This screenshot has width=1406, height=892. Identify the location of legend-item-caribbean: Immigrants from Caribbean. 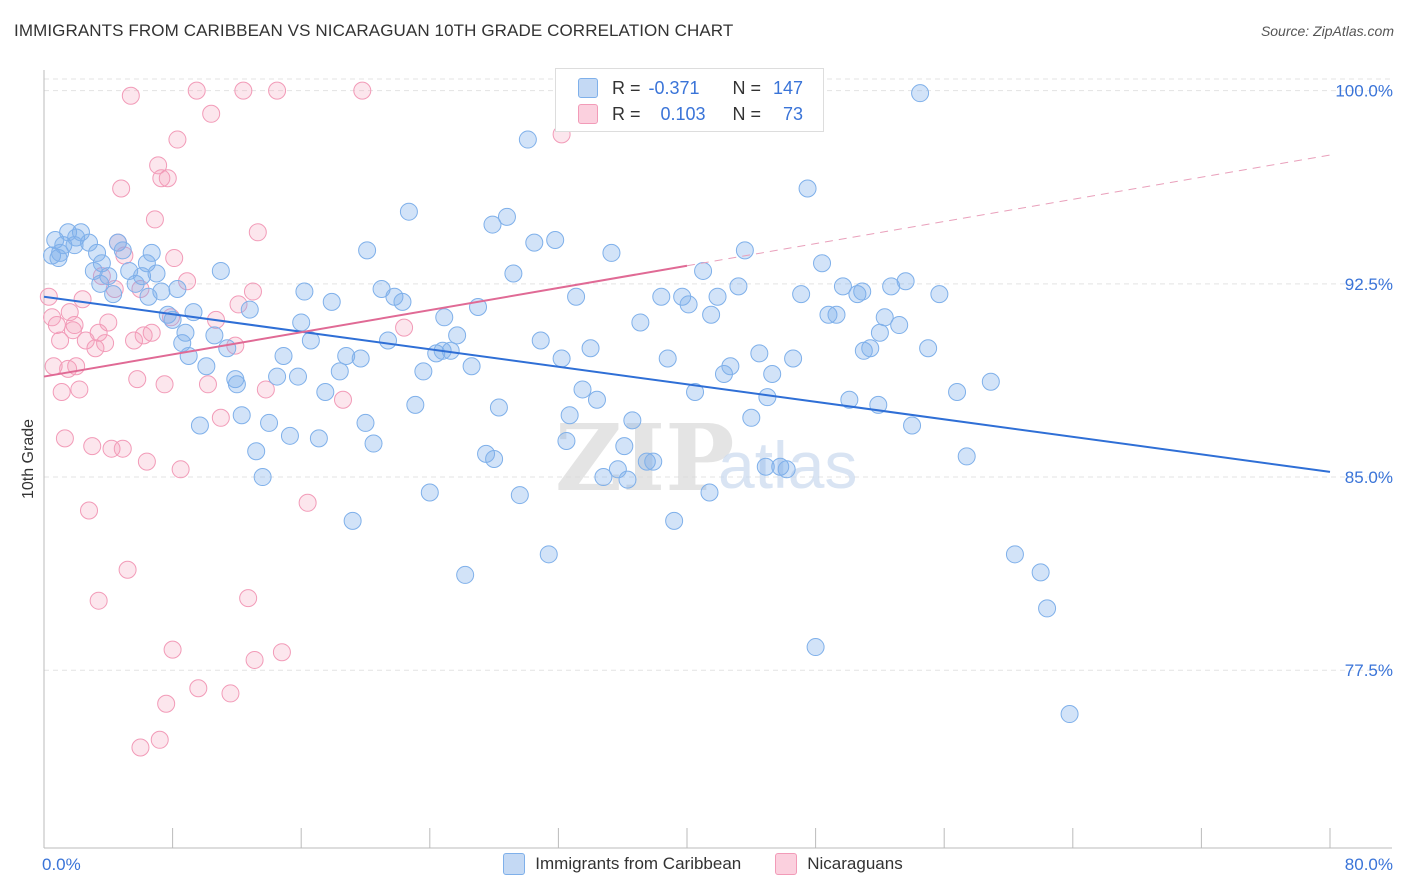
(622, 864).